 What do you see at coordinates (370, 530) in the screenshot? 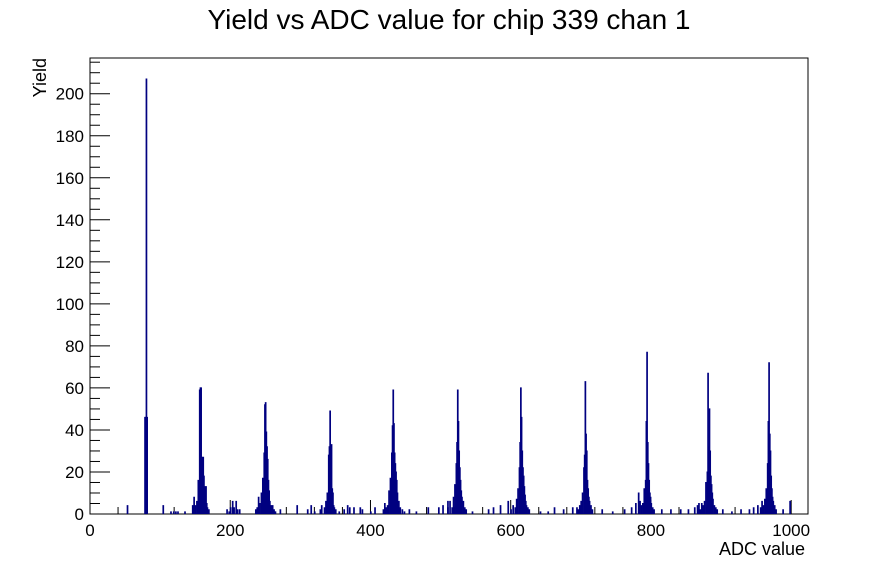
I see `x-tick-label: 400` at bounding box center [370, 530].